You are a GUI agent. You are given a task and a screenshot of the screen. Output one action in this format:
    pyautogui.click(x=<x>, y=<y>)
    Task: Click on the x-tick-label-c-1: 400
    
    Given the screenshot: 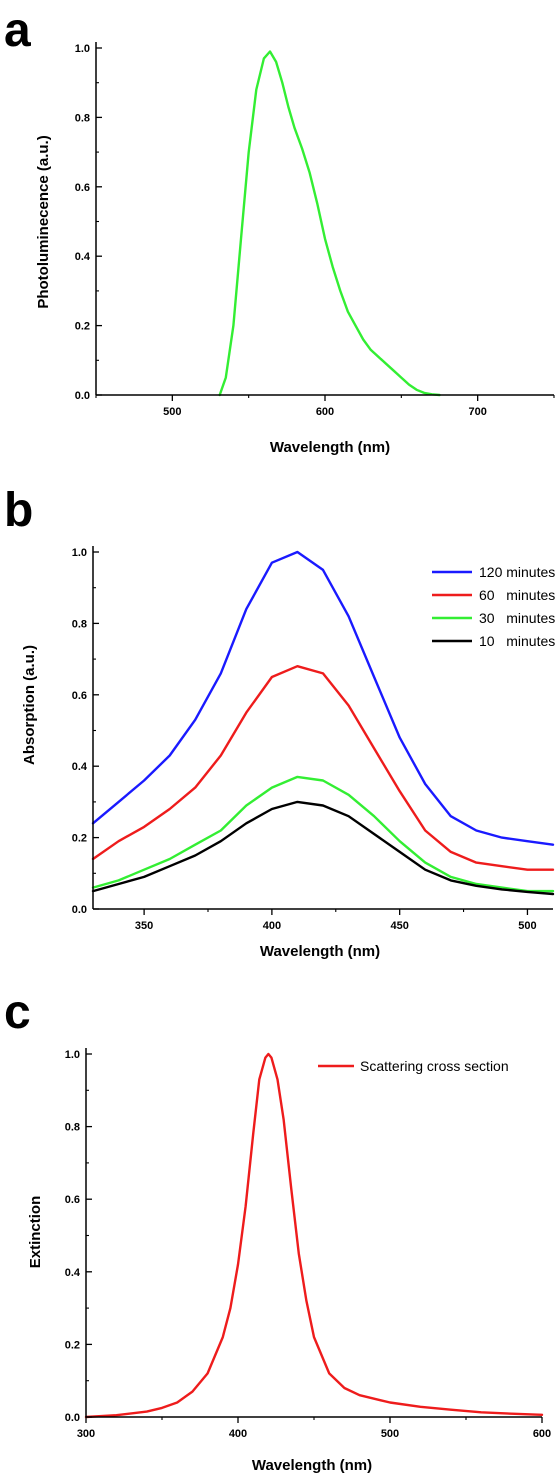 What is the action you would take?
    pyautogui.click(x=238, y=1434)
    